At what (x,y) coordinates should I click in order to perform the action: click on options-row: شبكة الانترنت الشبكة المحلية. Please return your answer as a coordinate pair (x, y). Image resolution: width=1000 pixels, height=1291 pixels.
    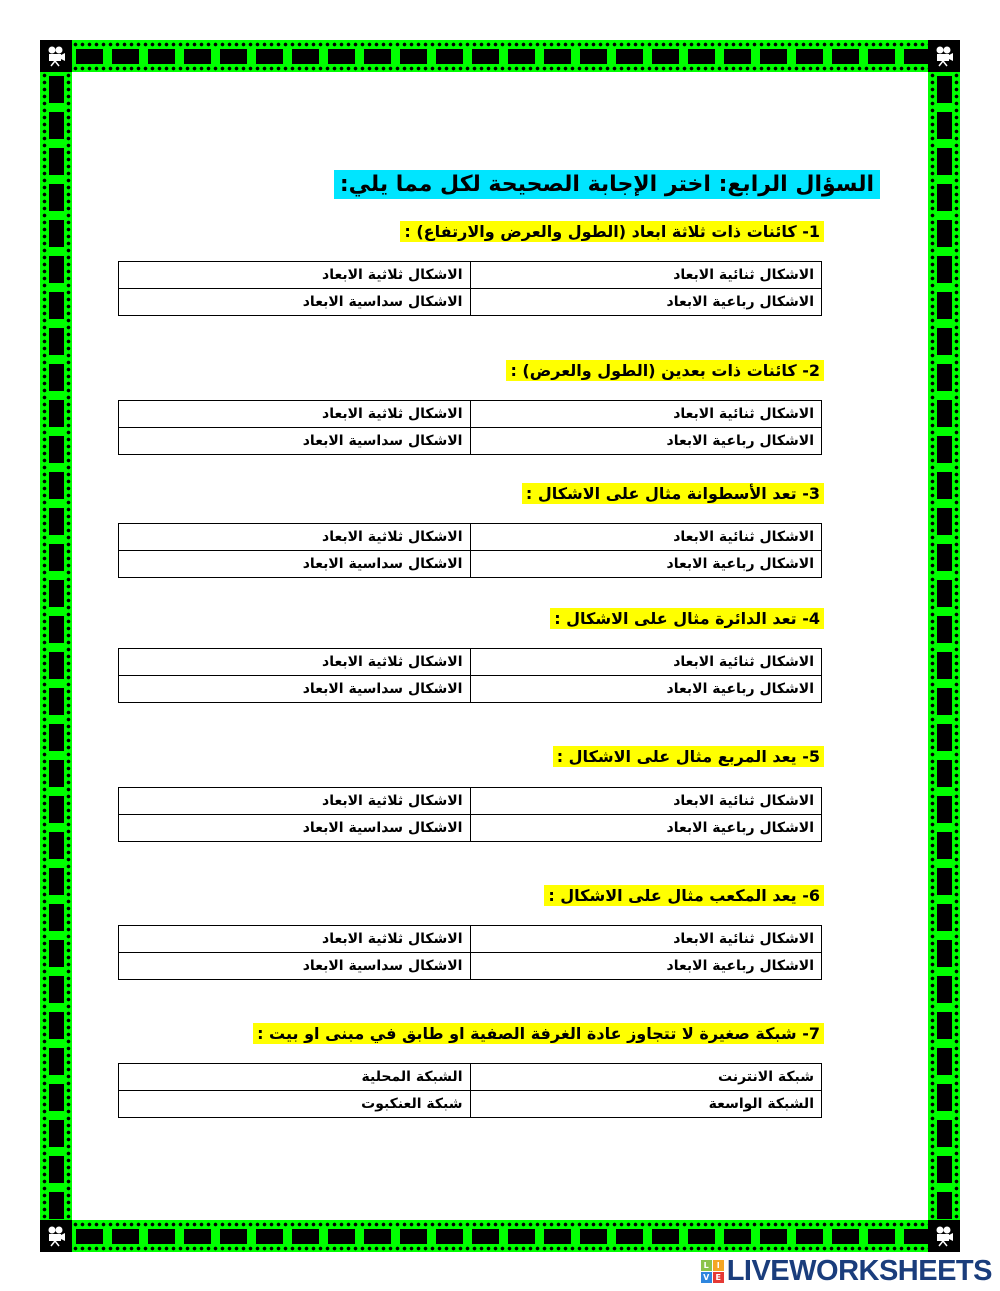
    Looking at the image, I should click on (470, 1077).